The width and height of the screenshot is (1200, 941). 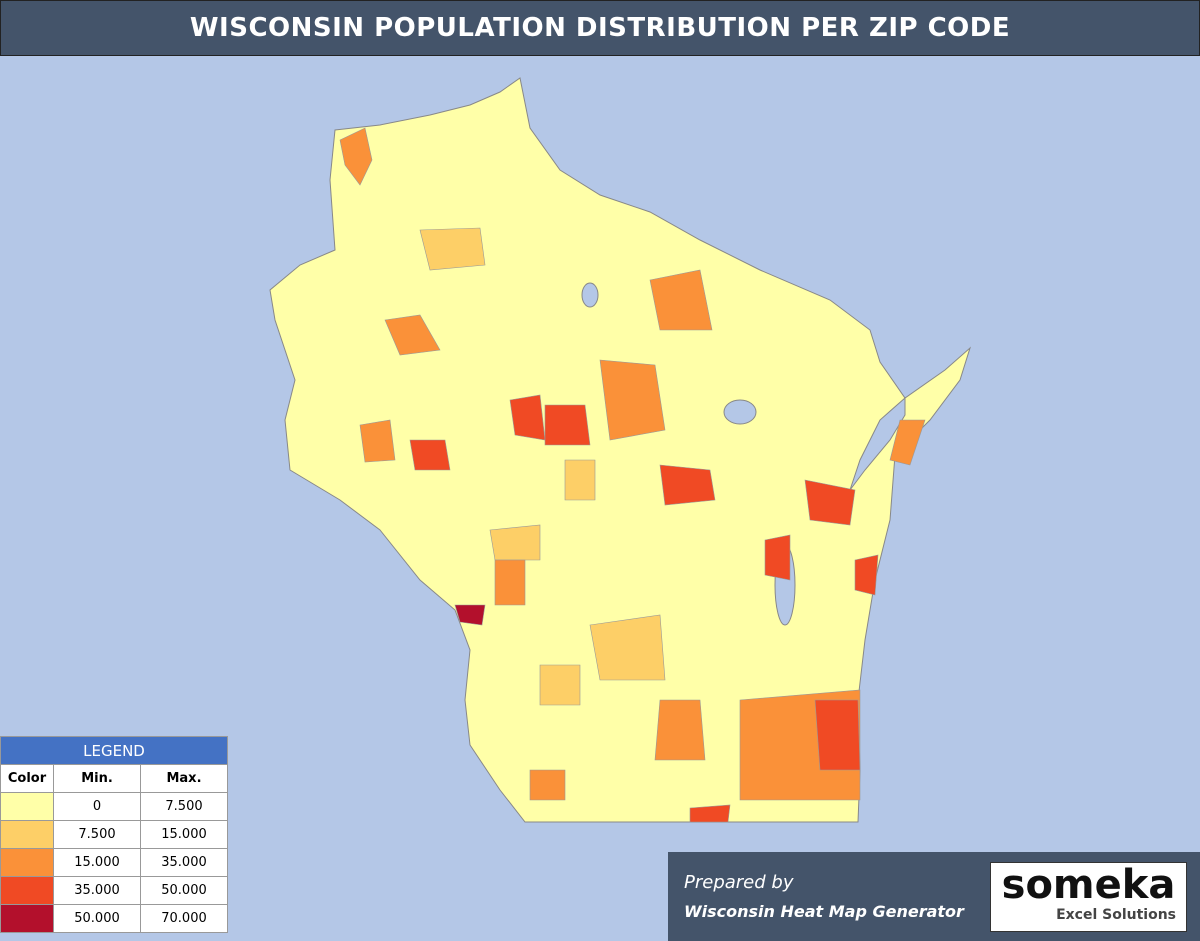 I want to click on legend-row: 15.000 35.000, so click(x=114, y=862).